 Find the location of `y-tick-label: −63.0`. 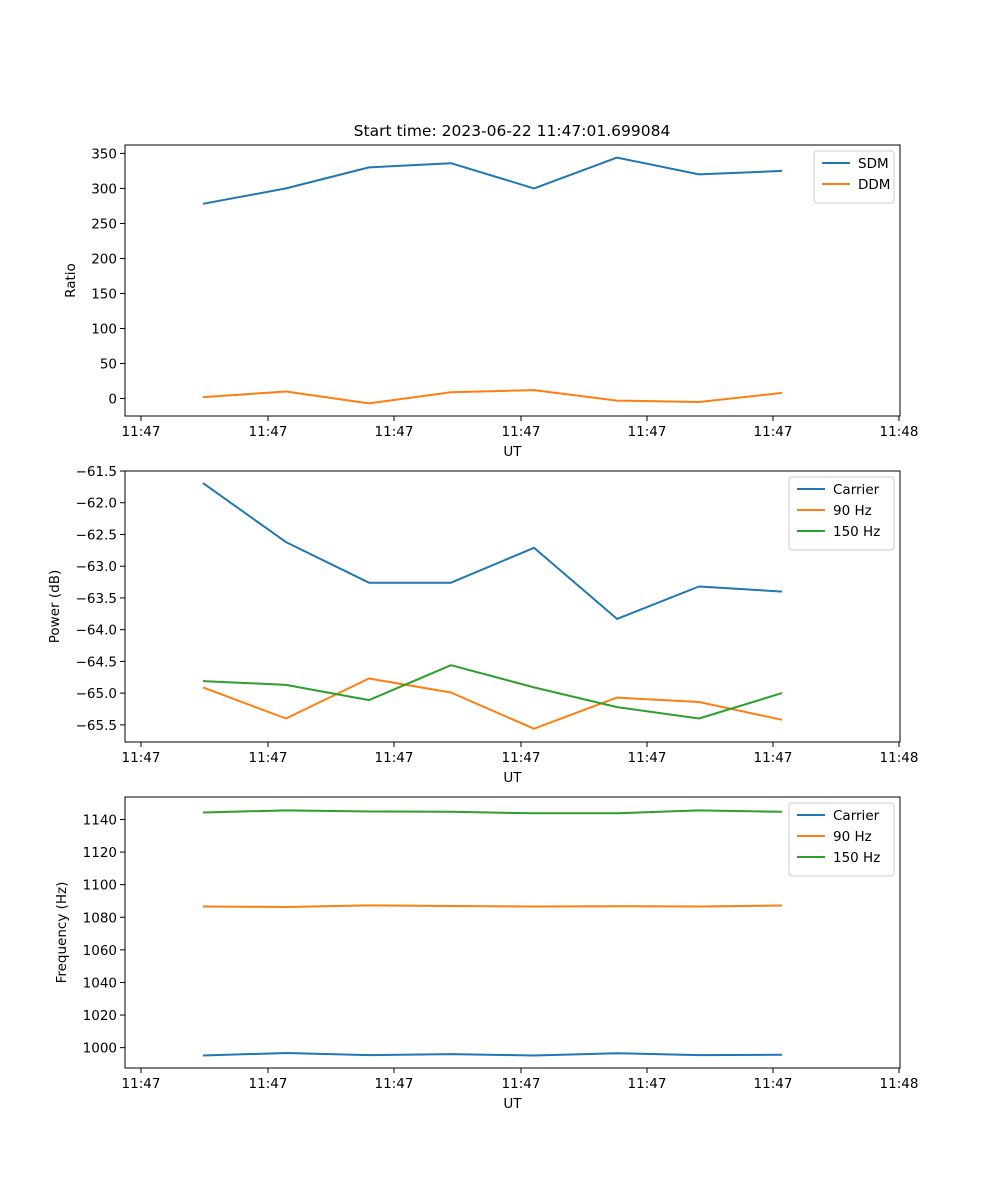

y-tick-label: −63.0 is located at coordinates (96, 567).